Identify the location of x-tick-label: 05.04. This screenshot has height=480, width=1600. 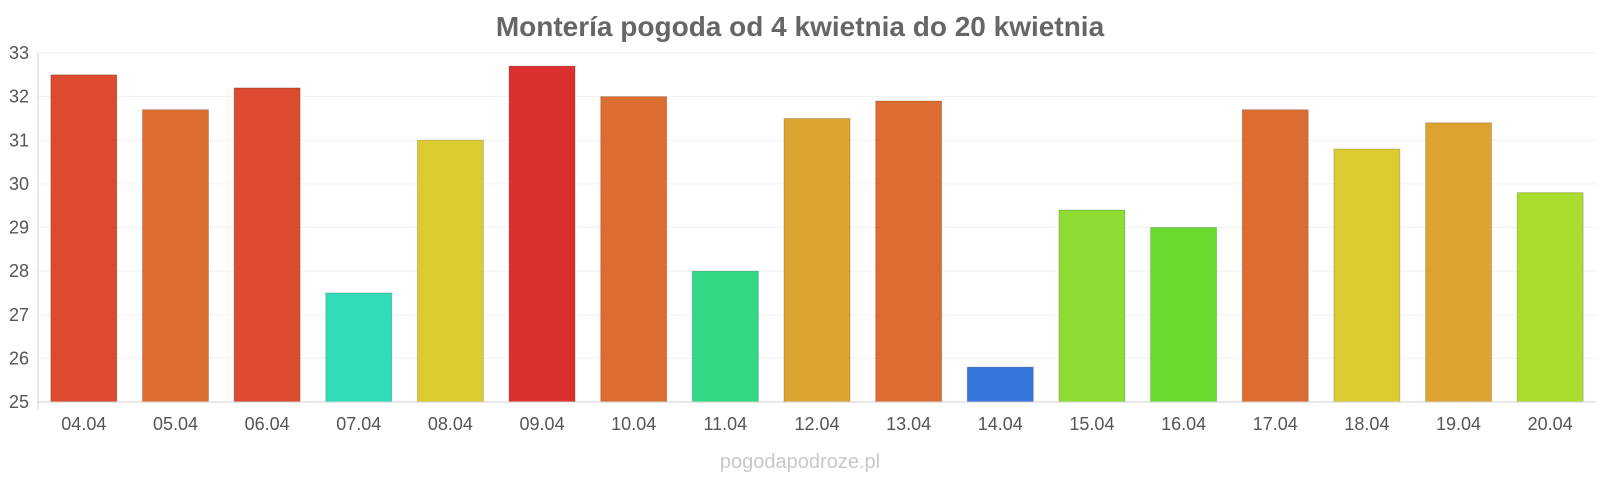
(175, 424).